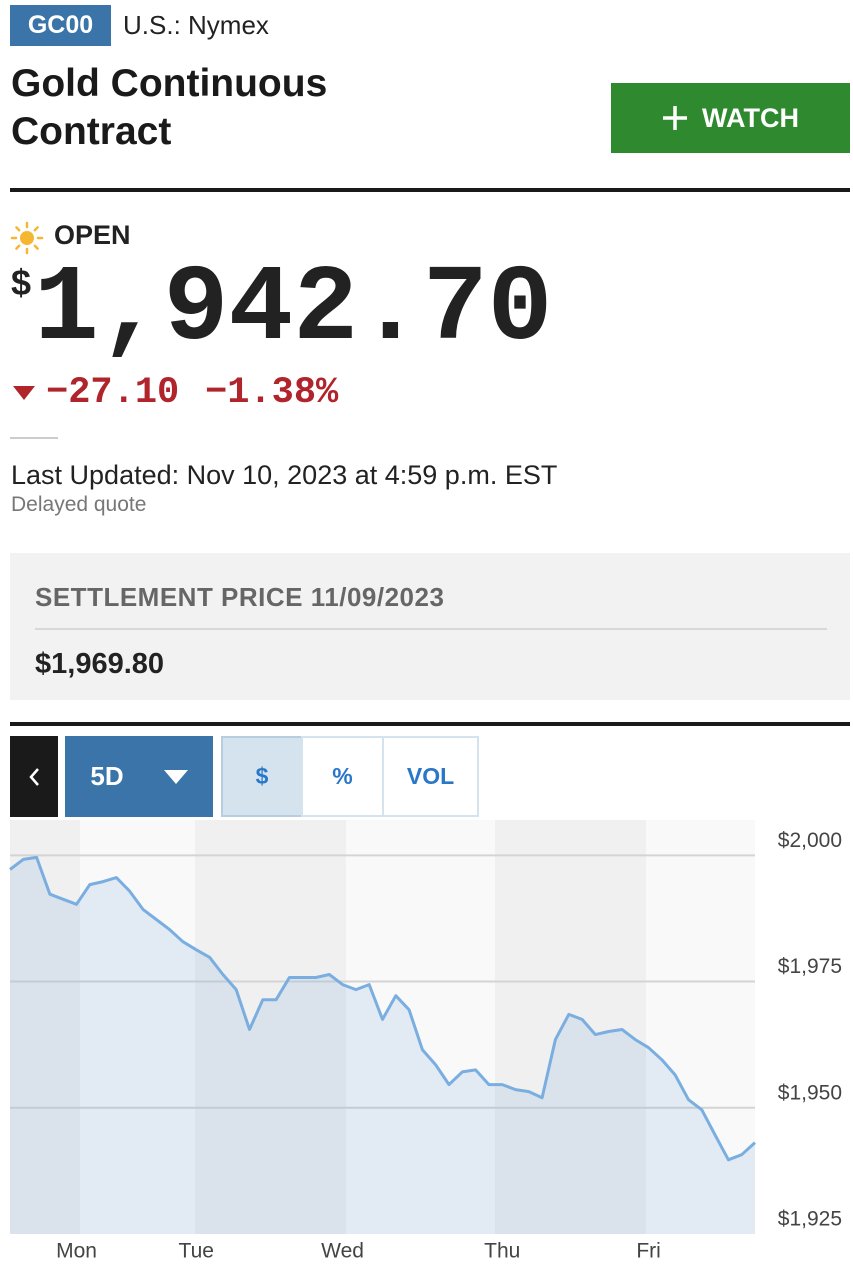 The image size is (853, 1280). I want to click on chevron-icon, so click(34, 776).